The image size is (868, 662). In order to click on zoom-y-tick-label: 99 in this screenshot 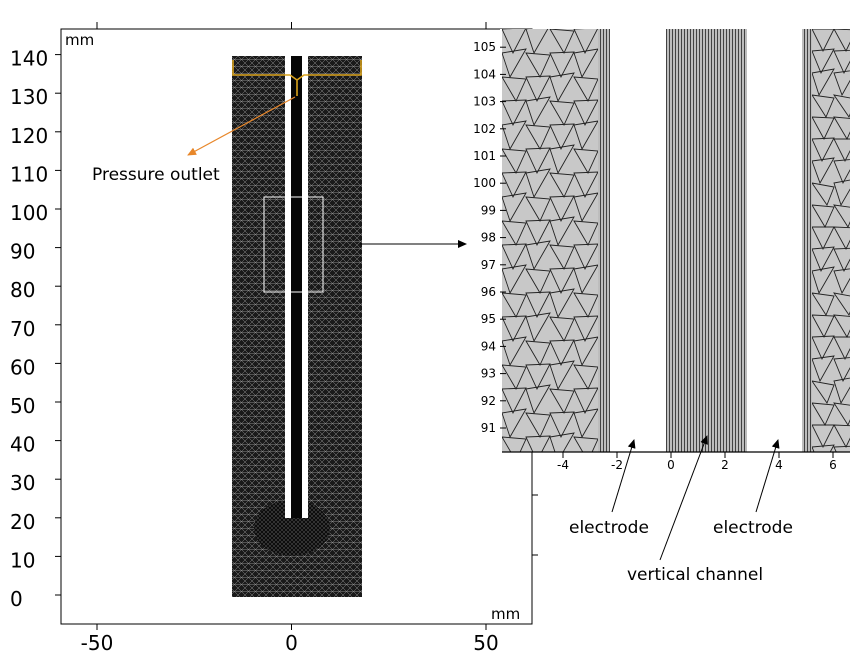, I will do `click(488, 210)`.